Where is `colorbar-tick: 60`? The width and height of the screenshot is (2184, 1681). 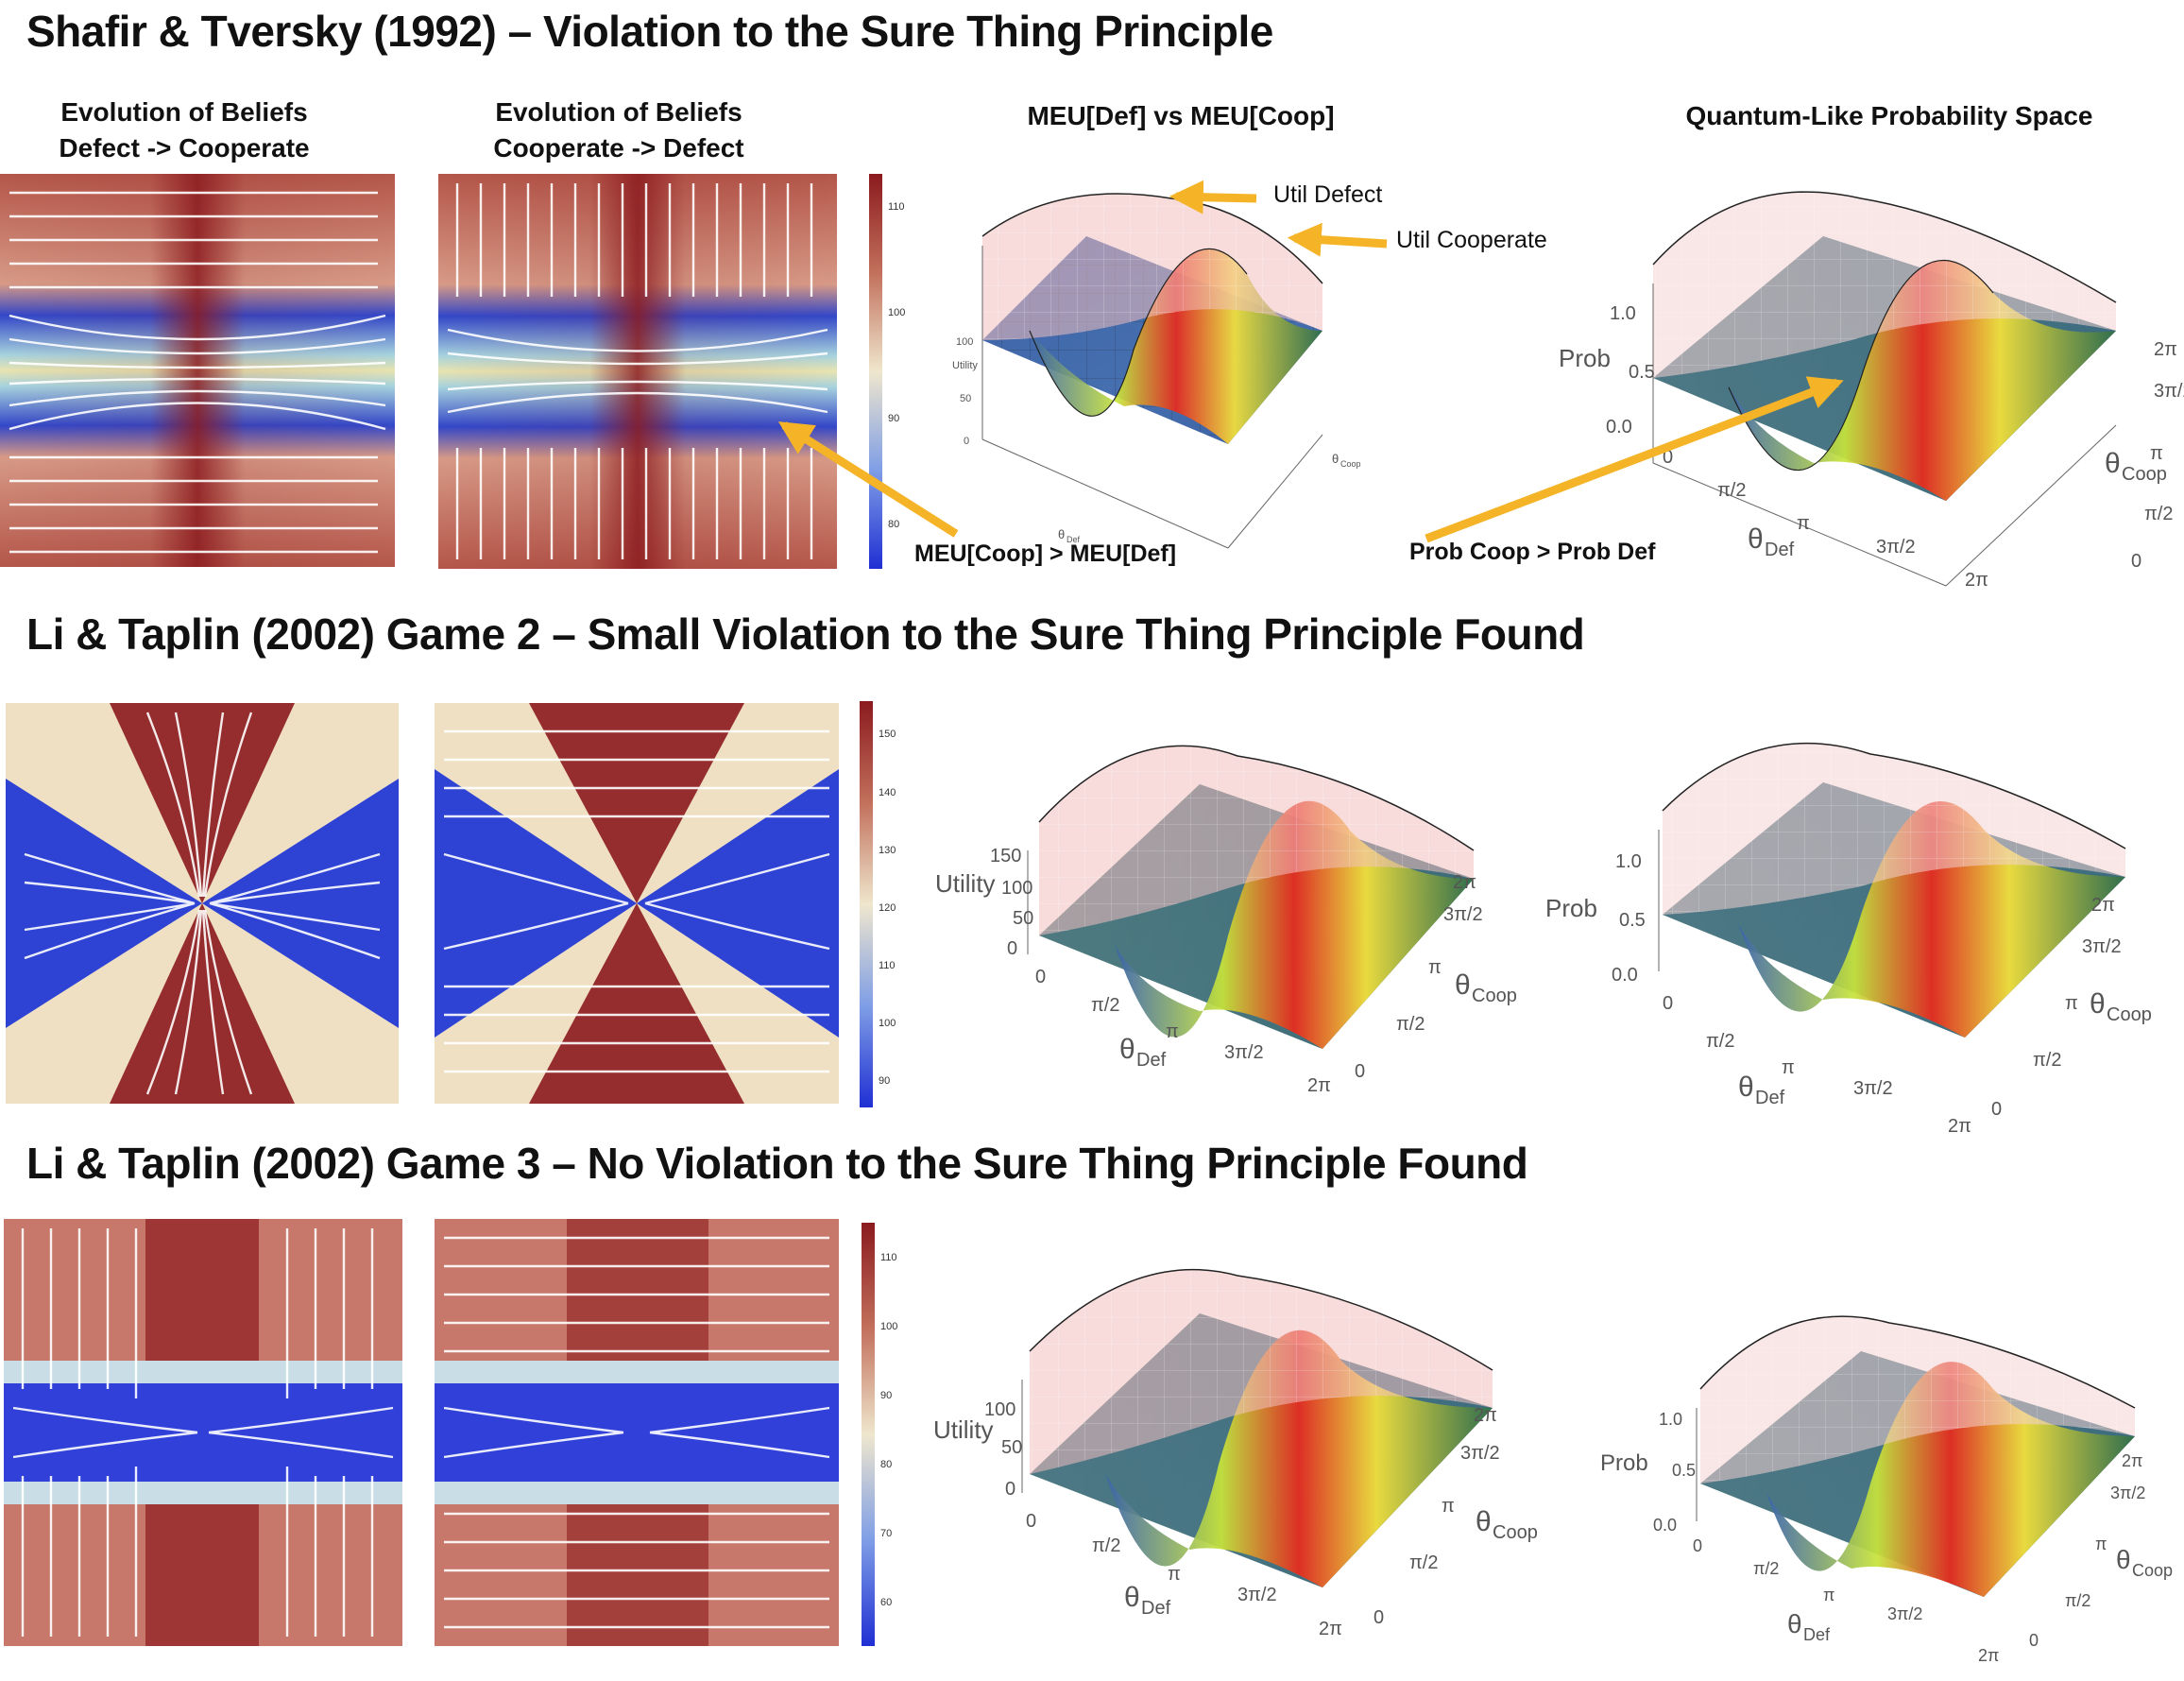 colorbar-tick: 60 is located at coordinates (886, 1602).